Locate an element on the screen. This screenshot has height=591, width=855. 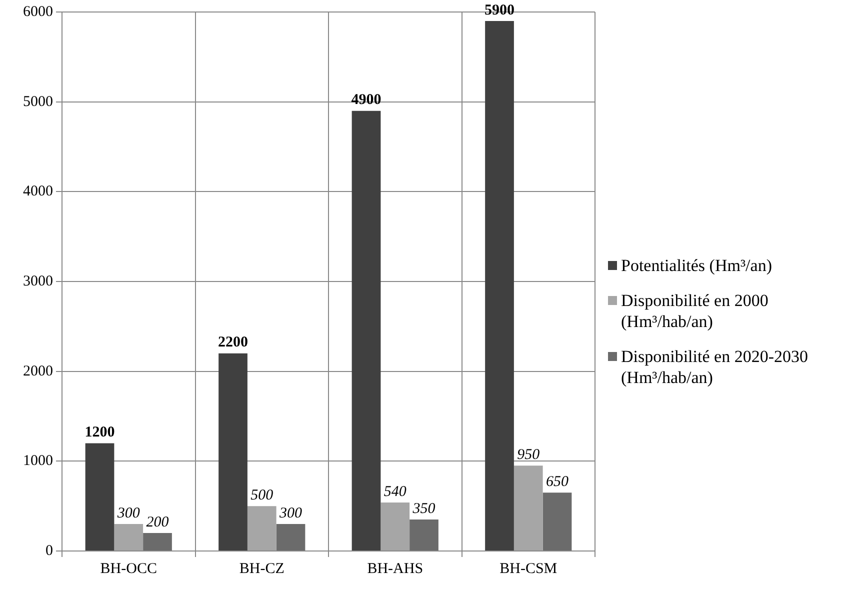
y-tick-label: 0 is located at coordinates (49, 550).